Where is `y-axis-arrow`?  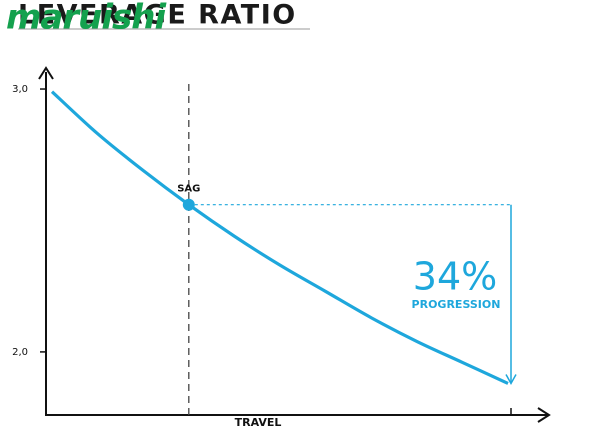 y-axis-arrow is located at coordinates (46, 73).